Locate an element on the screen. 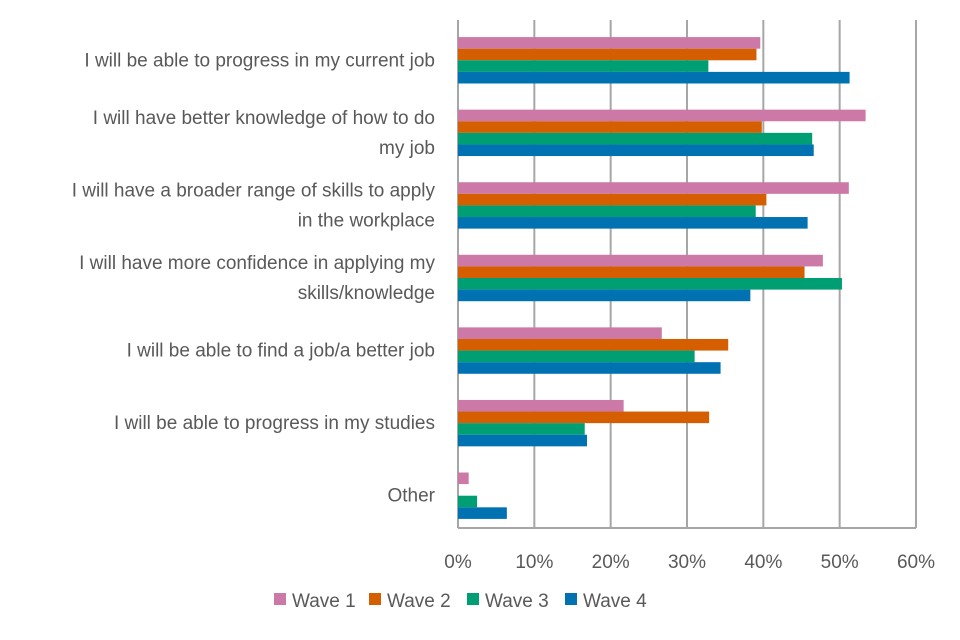 This screenshot has width=960, height=640. x-tick-label: 20% is located at coordinates (611, 562).